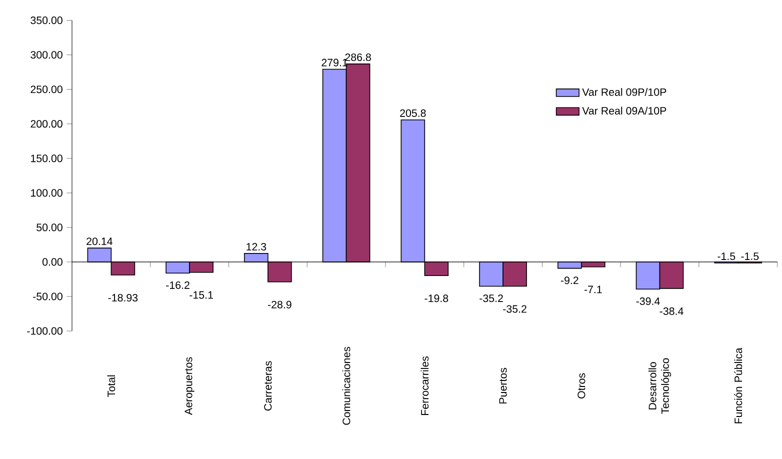 The height and width of the screenshot is (459, 782). Describe the element at coordinates (268, 386) in the screenshot. I see `x-tick-label: Carreteras` at that location.